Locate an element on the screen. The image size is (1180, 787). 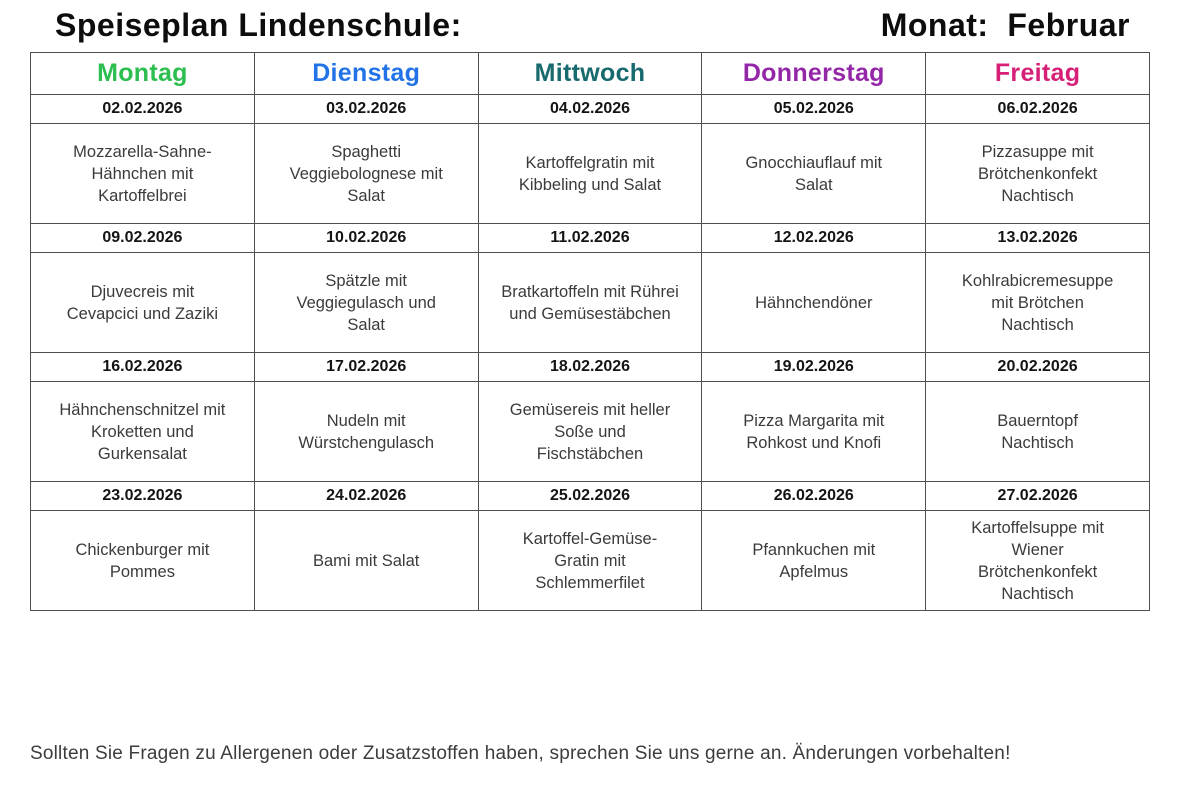
meal-cell: Bami mit Salat is located at coordinates (366, 560).